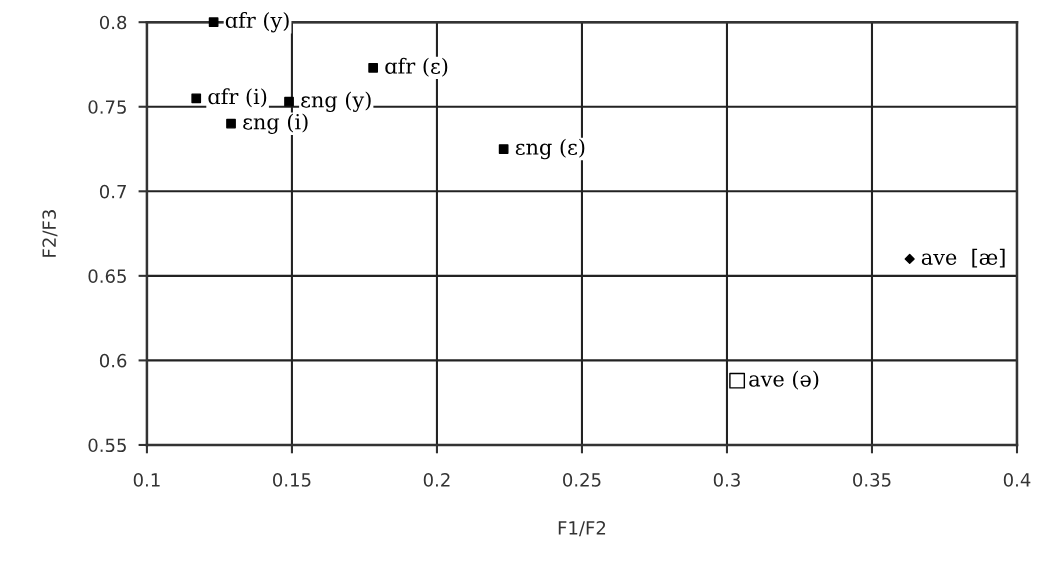  Describe the element at coordinates (146, 480) in the screenshot. I see `x-tick-label: 0.1` at that location.